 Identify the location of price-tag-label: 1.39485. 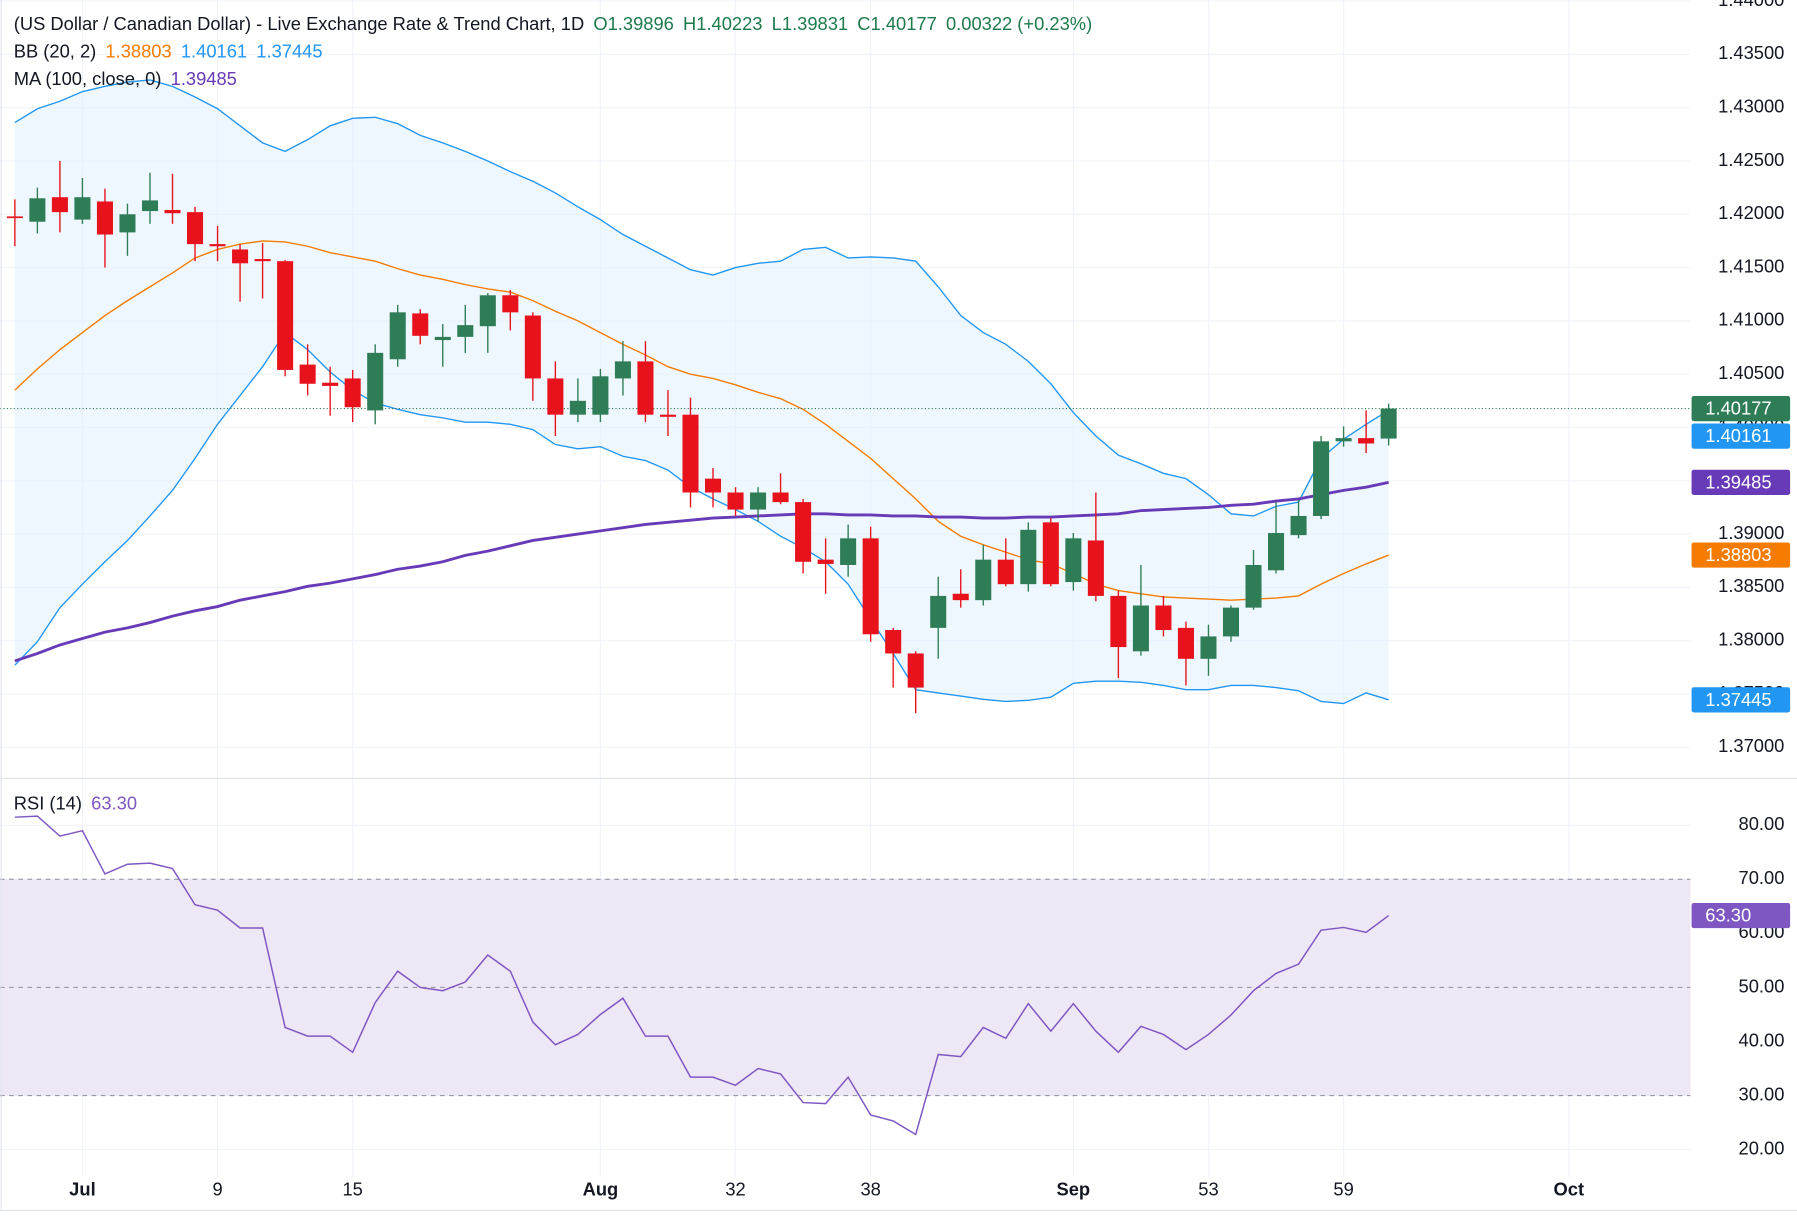
(1738, 481).